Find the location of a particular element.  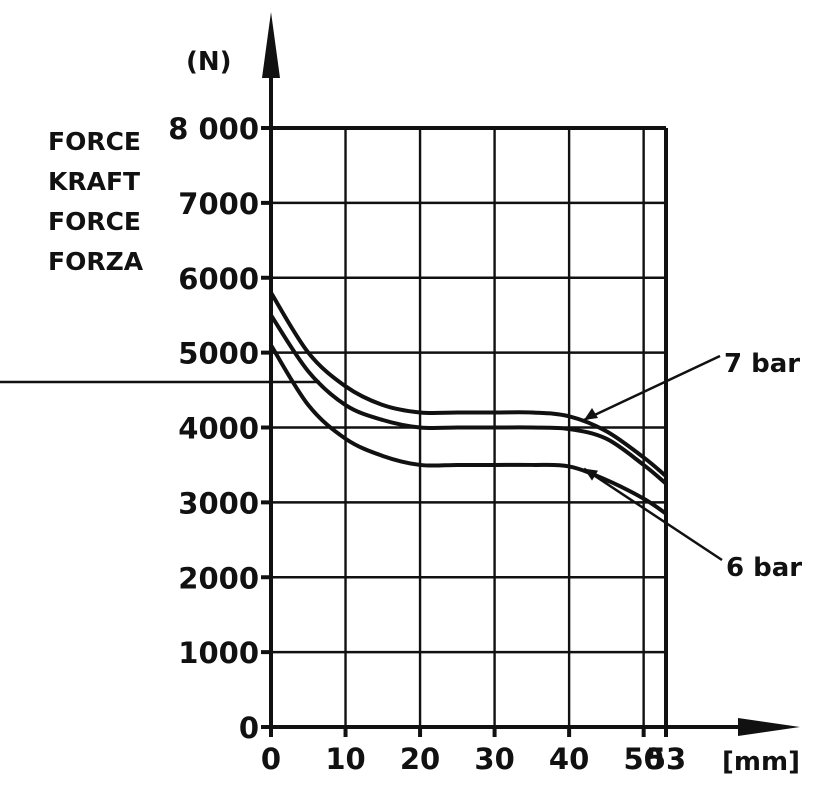

y-tick-label: 6000 is located at coordinates (218, 279).